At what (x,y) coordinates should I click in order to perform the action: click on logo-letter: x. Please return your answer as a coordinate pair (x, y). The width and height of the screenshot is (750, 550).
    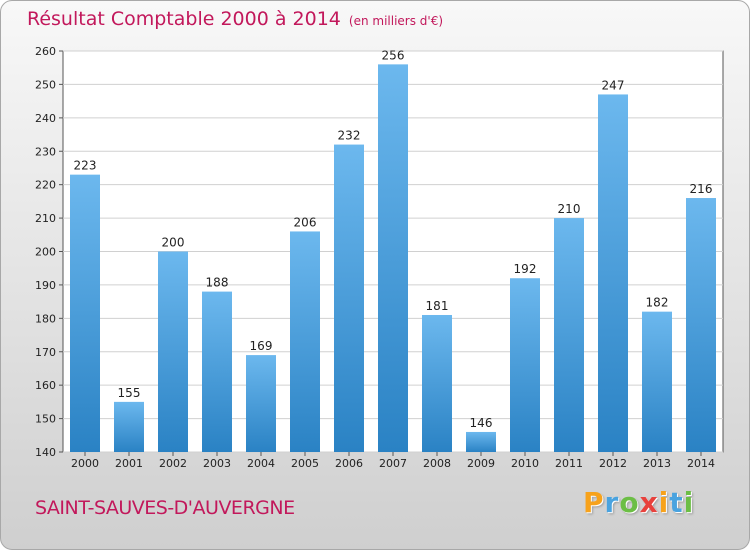
    Looking at the image, I should click on (649, 502).